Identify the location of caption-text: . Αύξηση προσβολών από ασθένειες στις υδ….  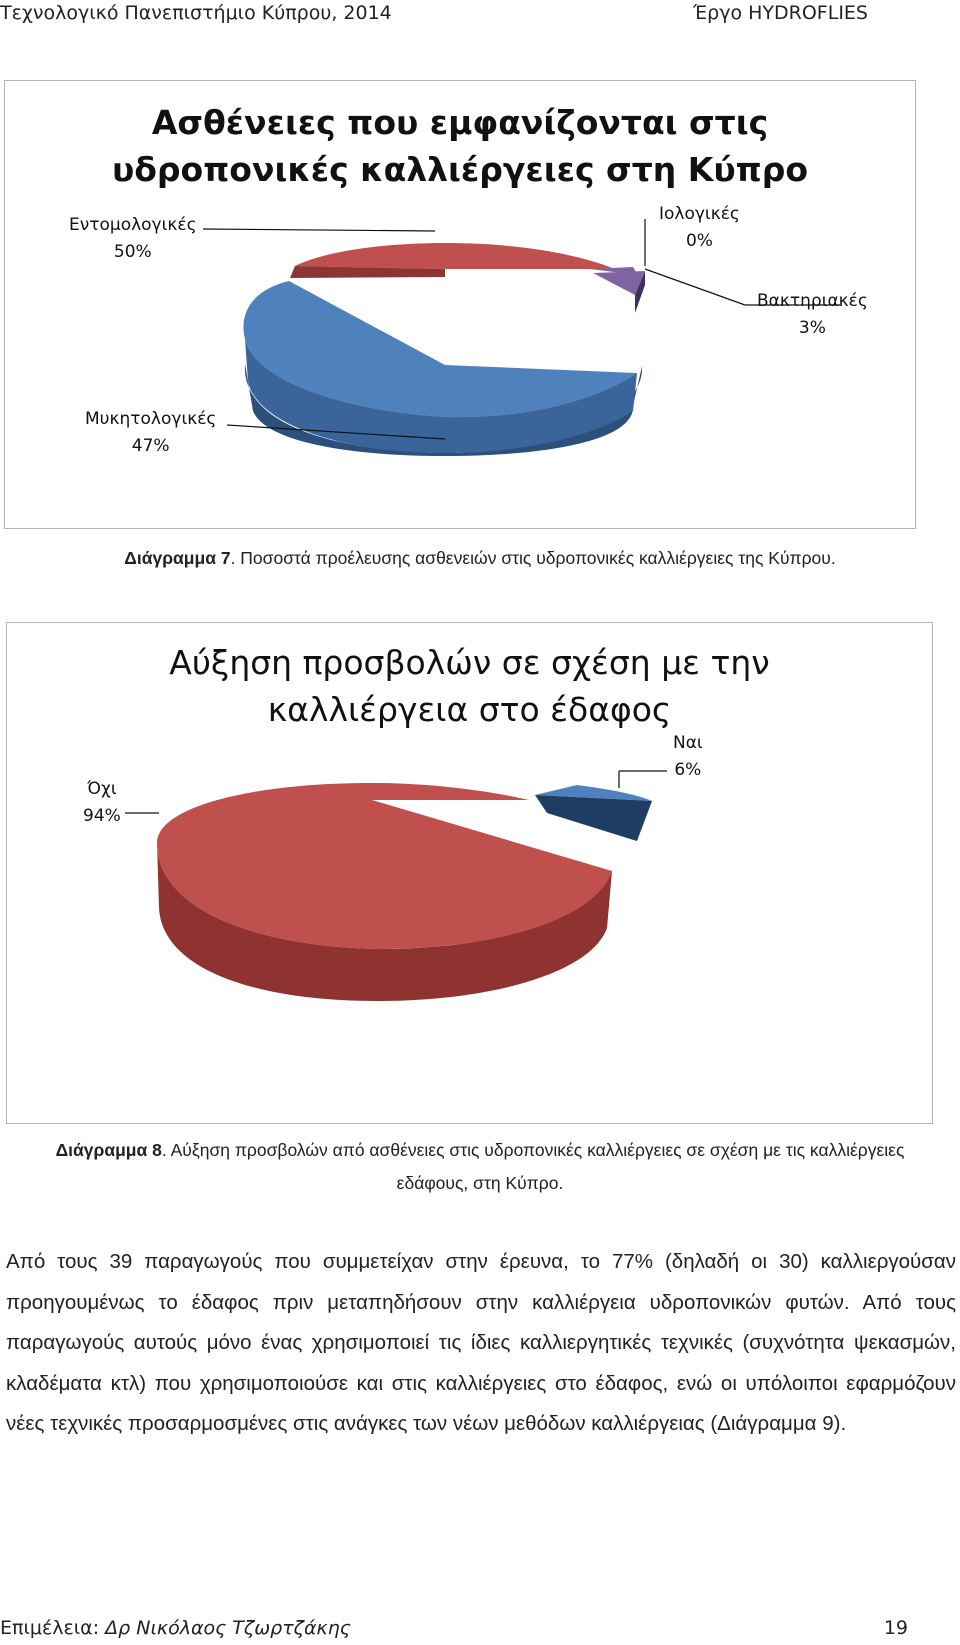
(533, 1150).